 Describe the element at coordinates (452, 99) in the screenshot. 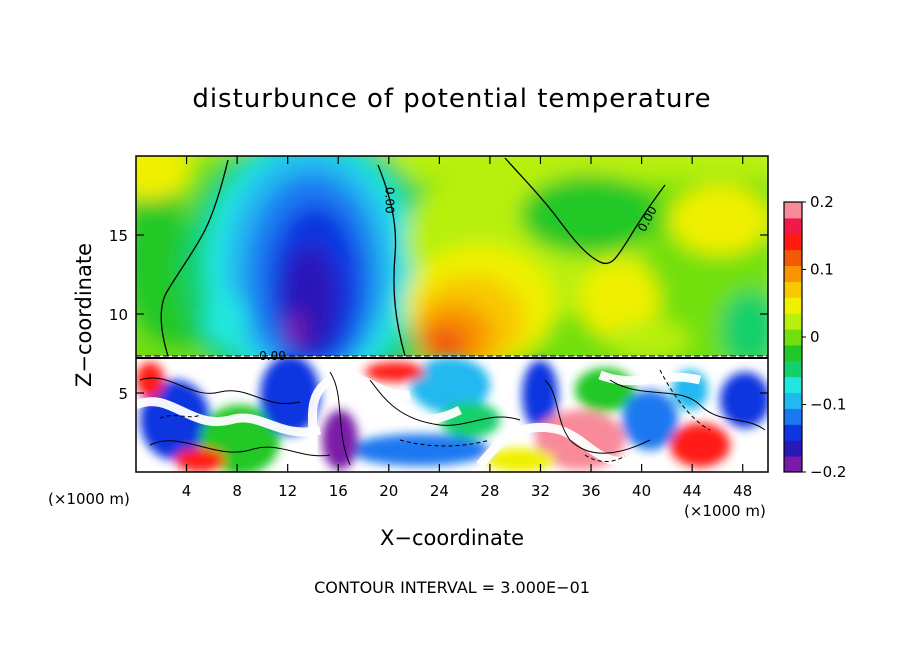

I see `chart-title: disturbunce of potential temperature` at that location.